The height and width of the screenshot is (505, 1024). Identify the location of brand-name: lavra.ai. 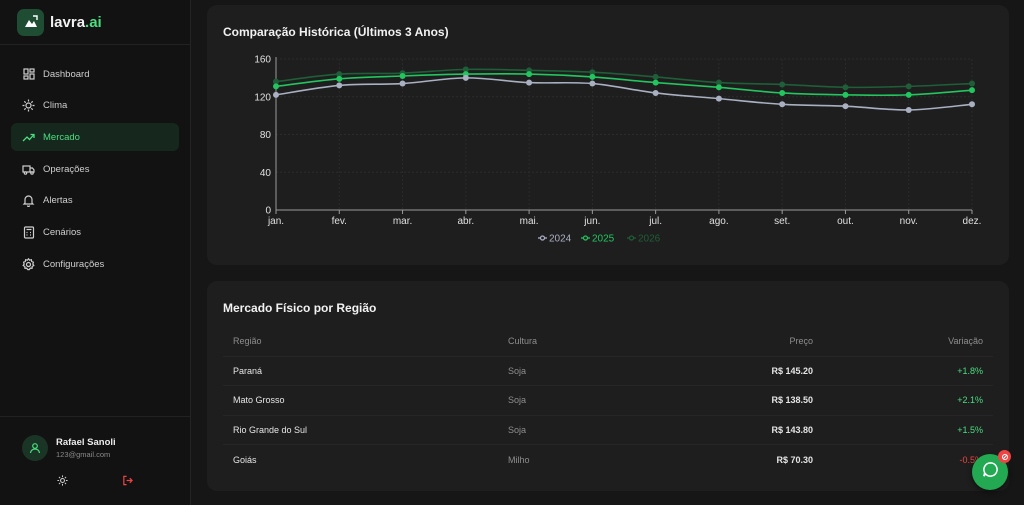
(76, 22).